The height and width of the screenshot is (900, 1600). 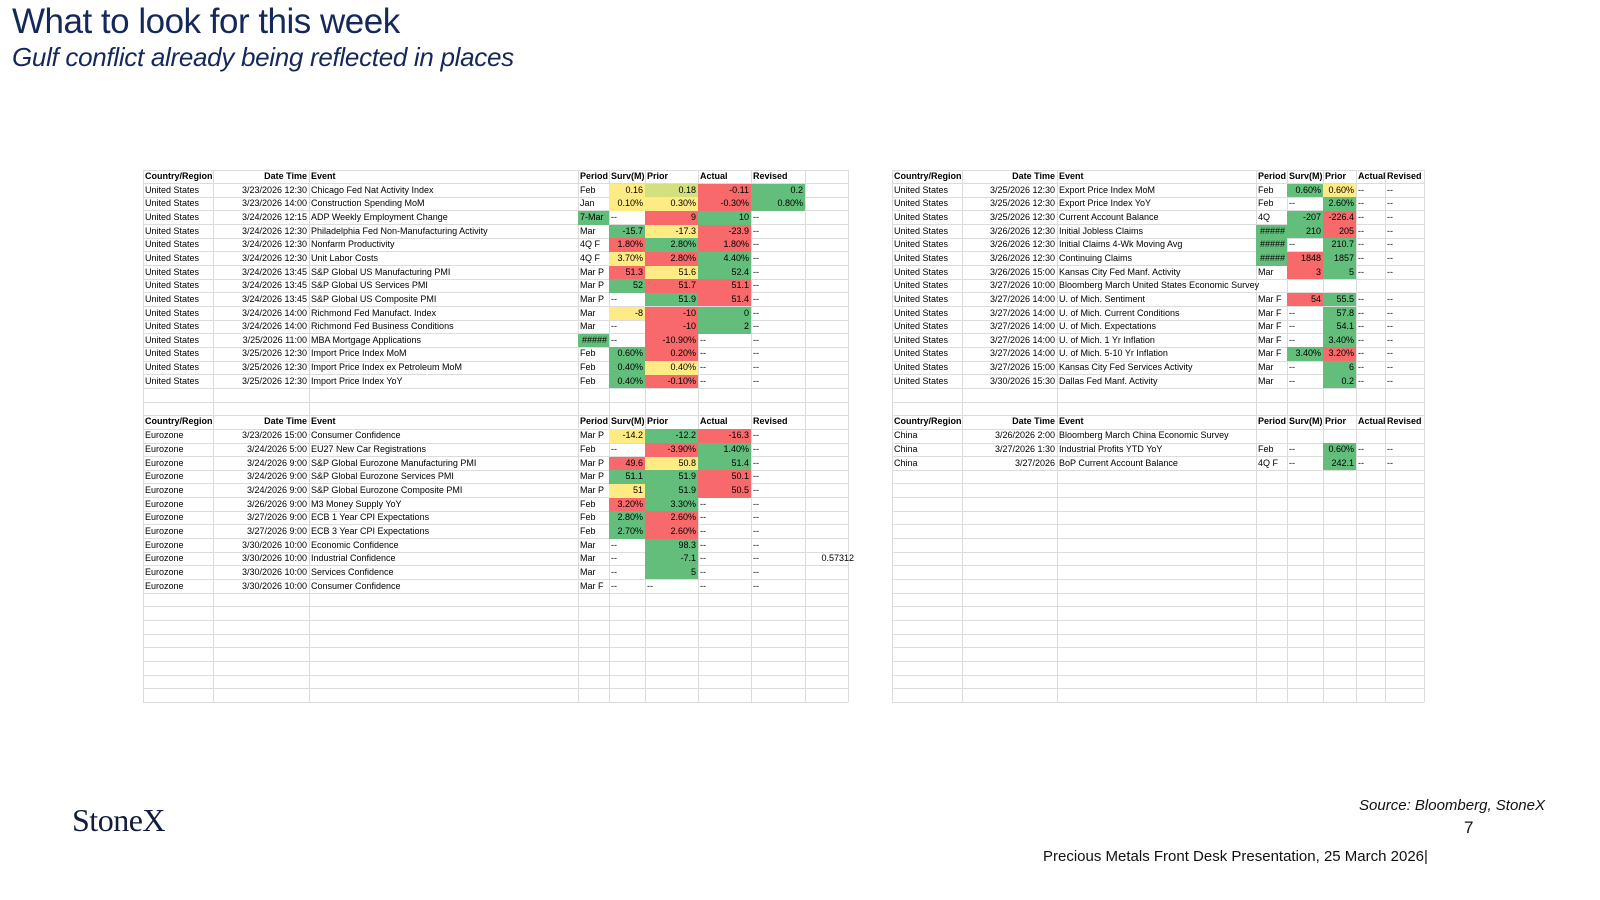 I want to click on column-header: Prior, so click(x=1336, y=421).